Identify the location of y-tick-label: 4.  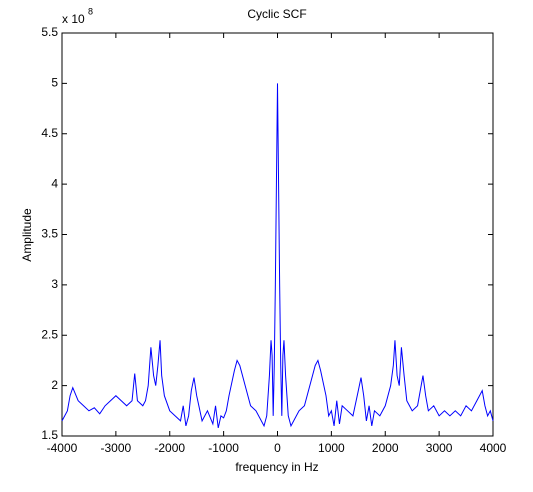
(54, 183).